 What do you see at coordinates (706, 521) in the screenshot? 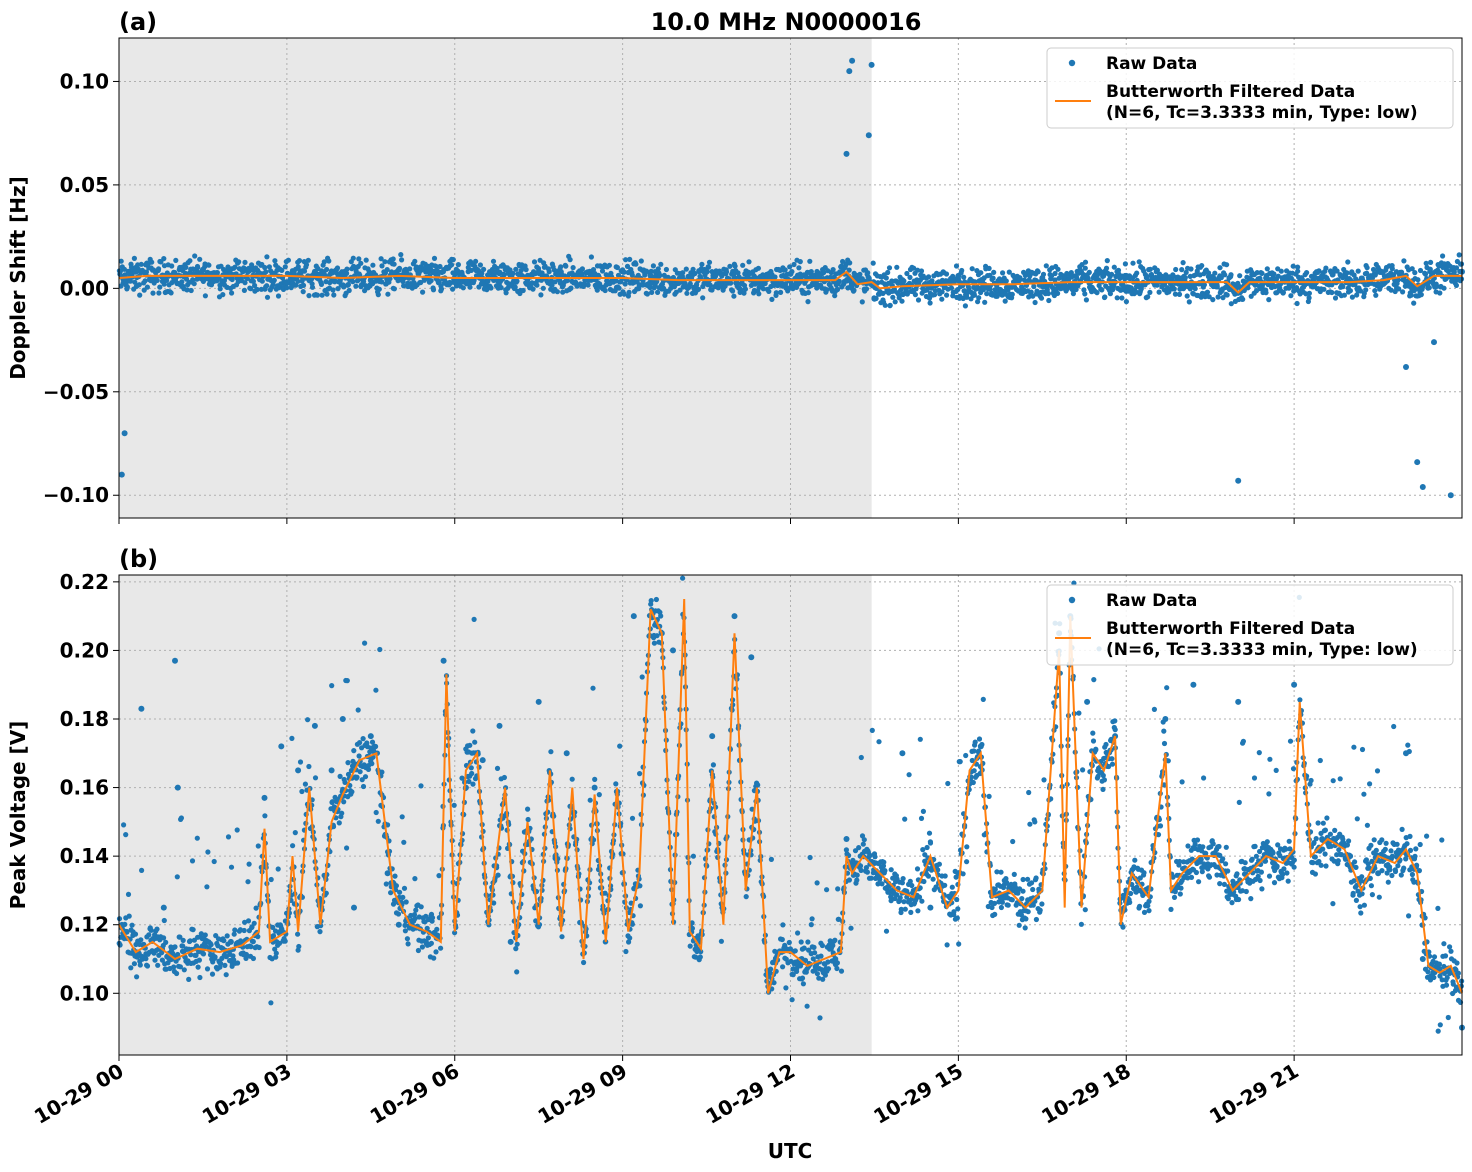
I see `panel-a-x-ticks` at bounding box center [706, 521].